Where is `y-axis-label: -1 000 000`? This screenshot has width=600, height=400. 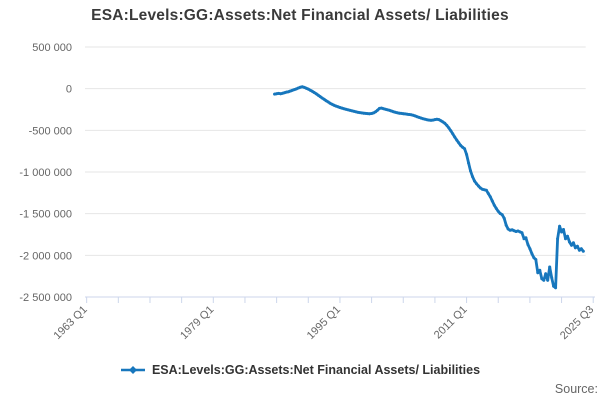
y-axis-label: -1 000 000 is located at coordinates (45, 173).